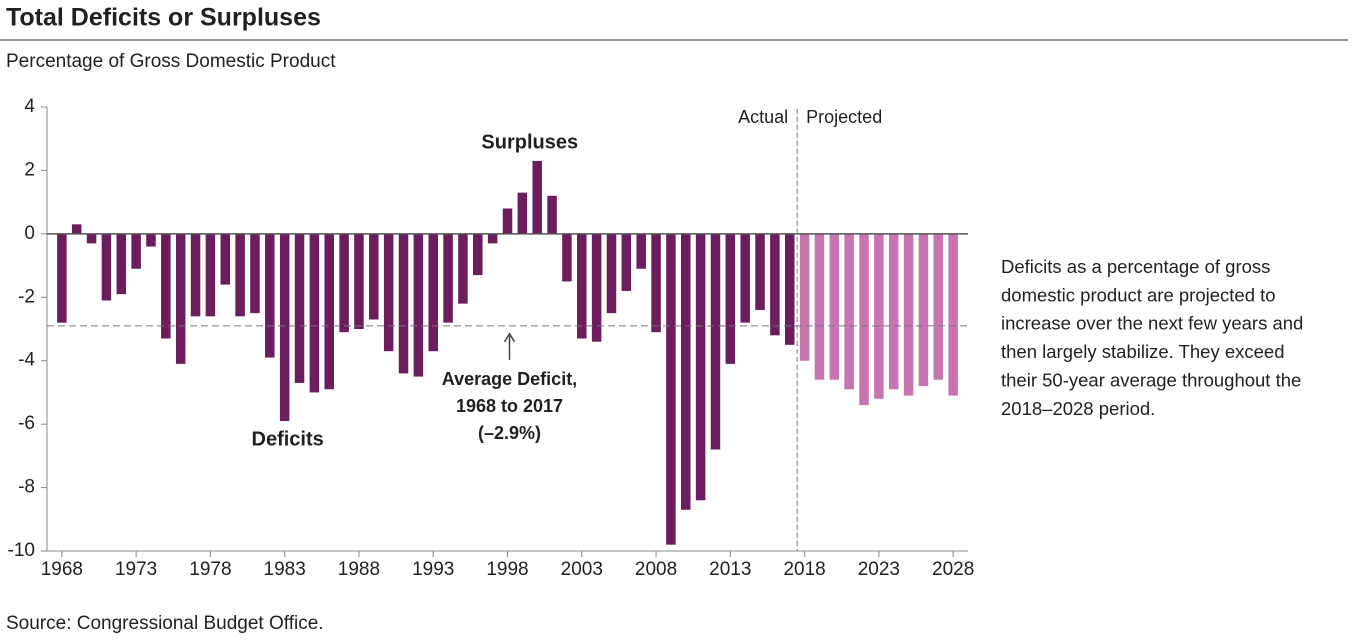 The width and height of the screenshot is (1354, 640). What do you see at coordinates (26, 360) in the screenshot?
I see `y-tick-label: -4` at bounding box center [26, 360].